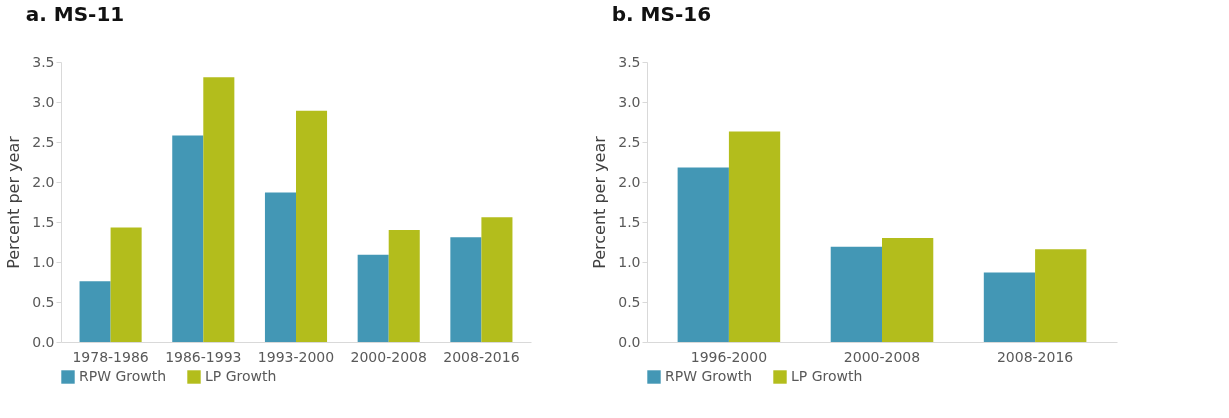 This screenshot has width=1229, height=418. I want to click on chart-title: b. MS-16, so click(661, 14).